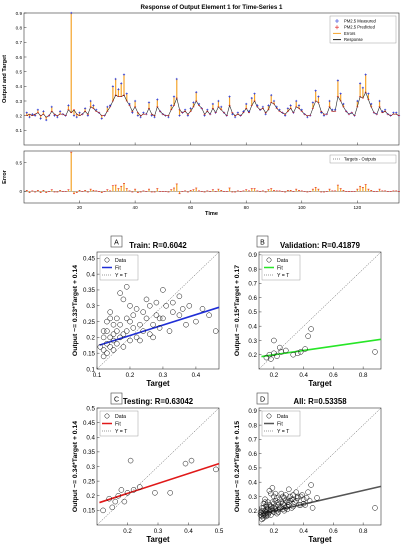  I want to click on x-tick-label: 0.4, so click(303, 531).